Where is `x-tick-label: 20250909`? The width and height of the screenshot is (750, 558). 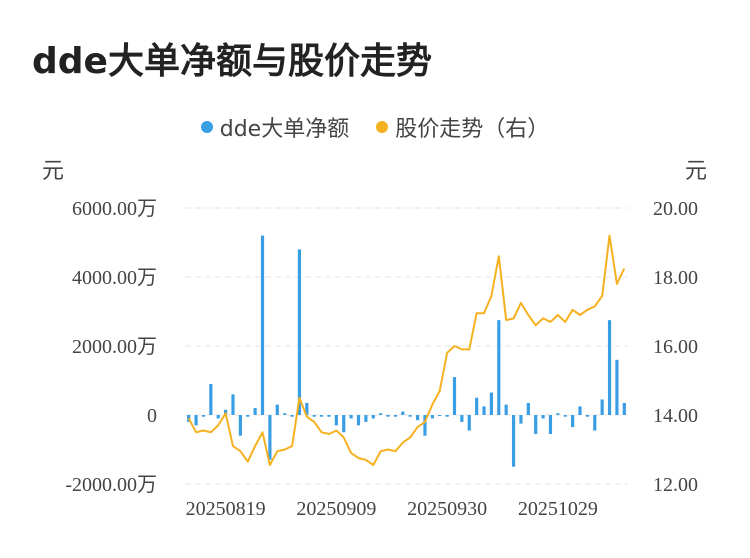
x-tick-label: 20250909 is located at coordinates (336, 509).